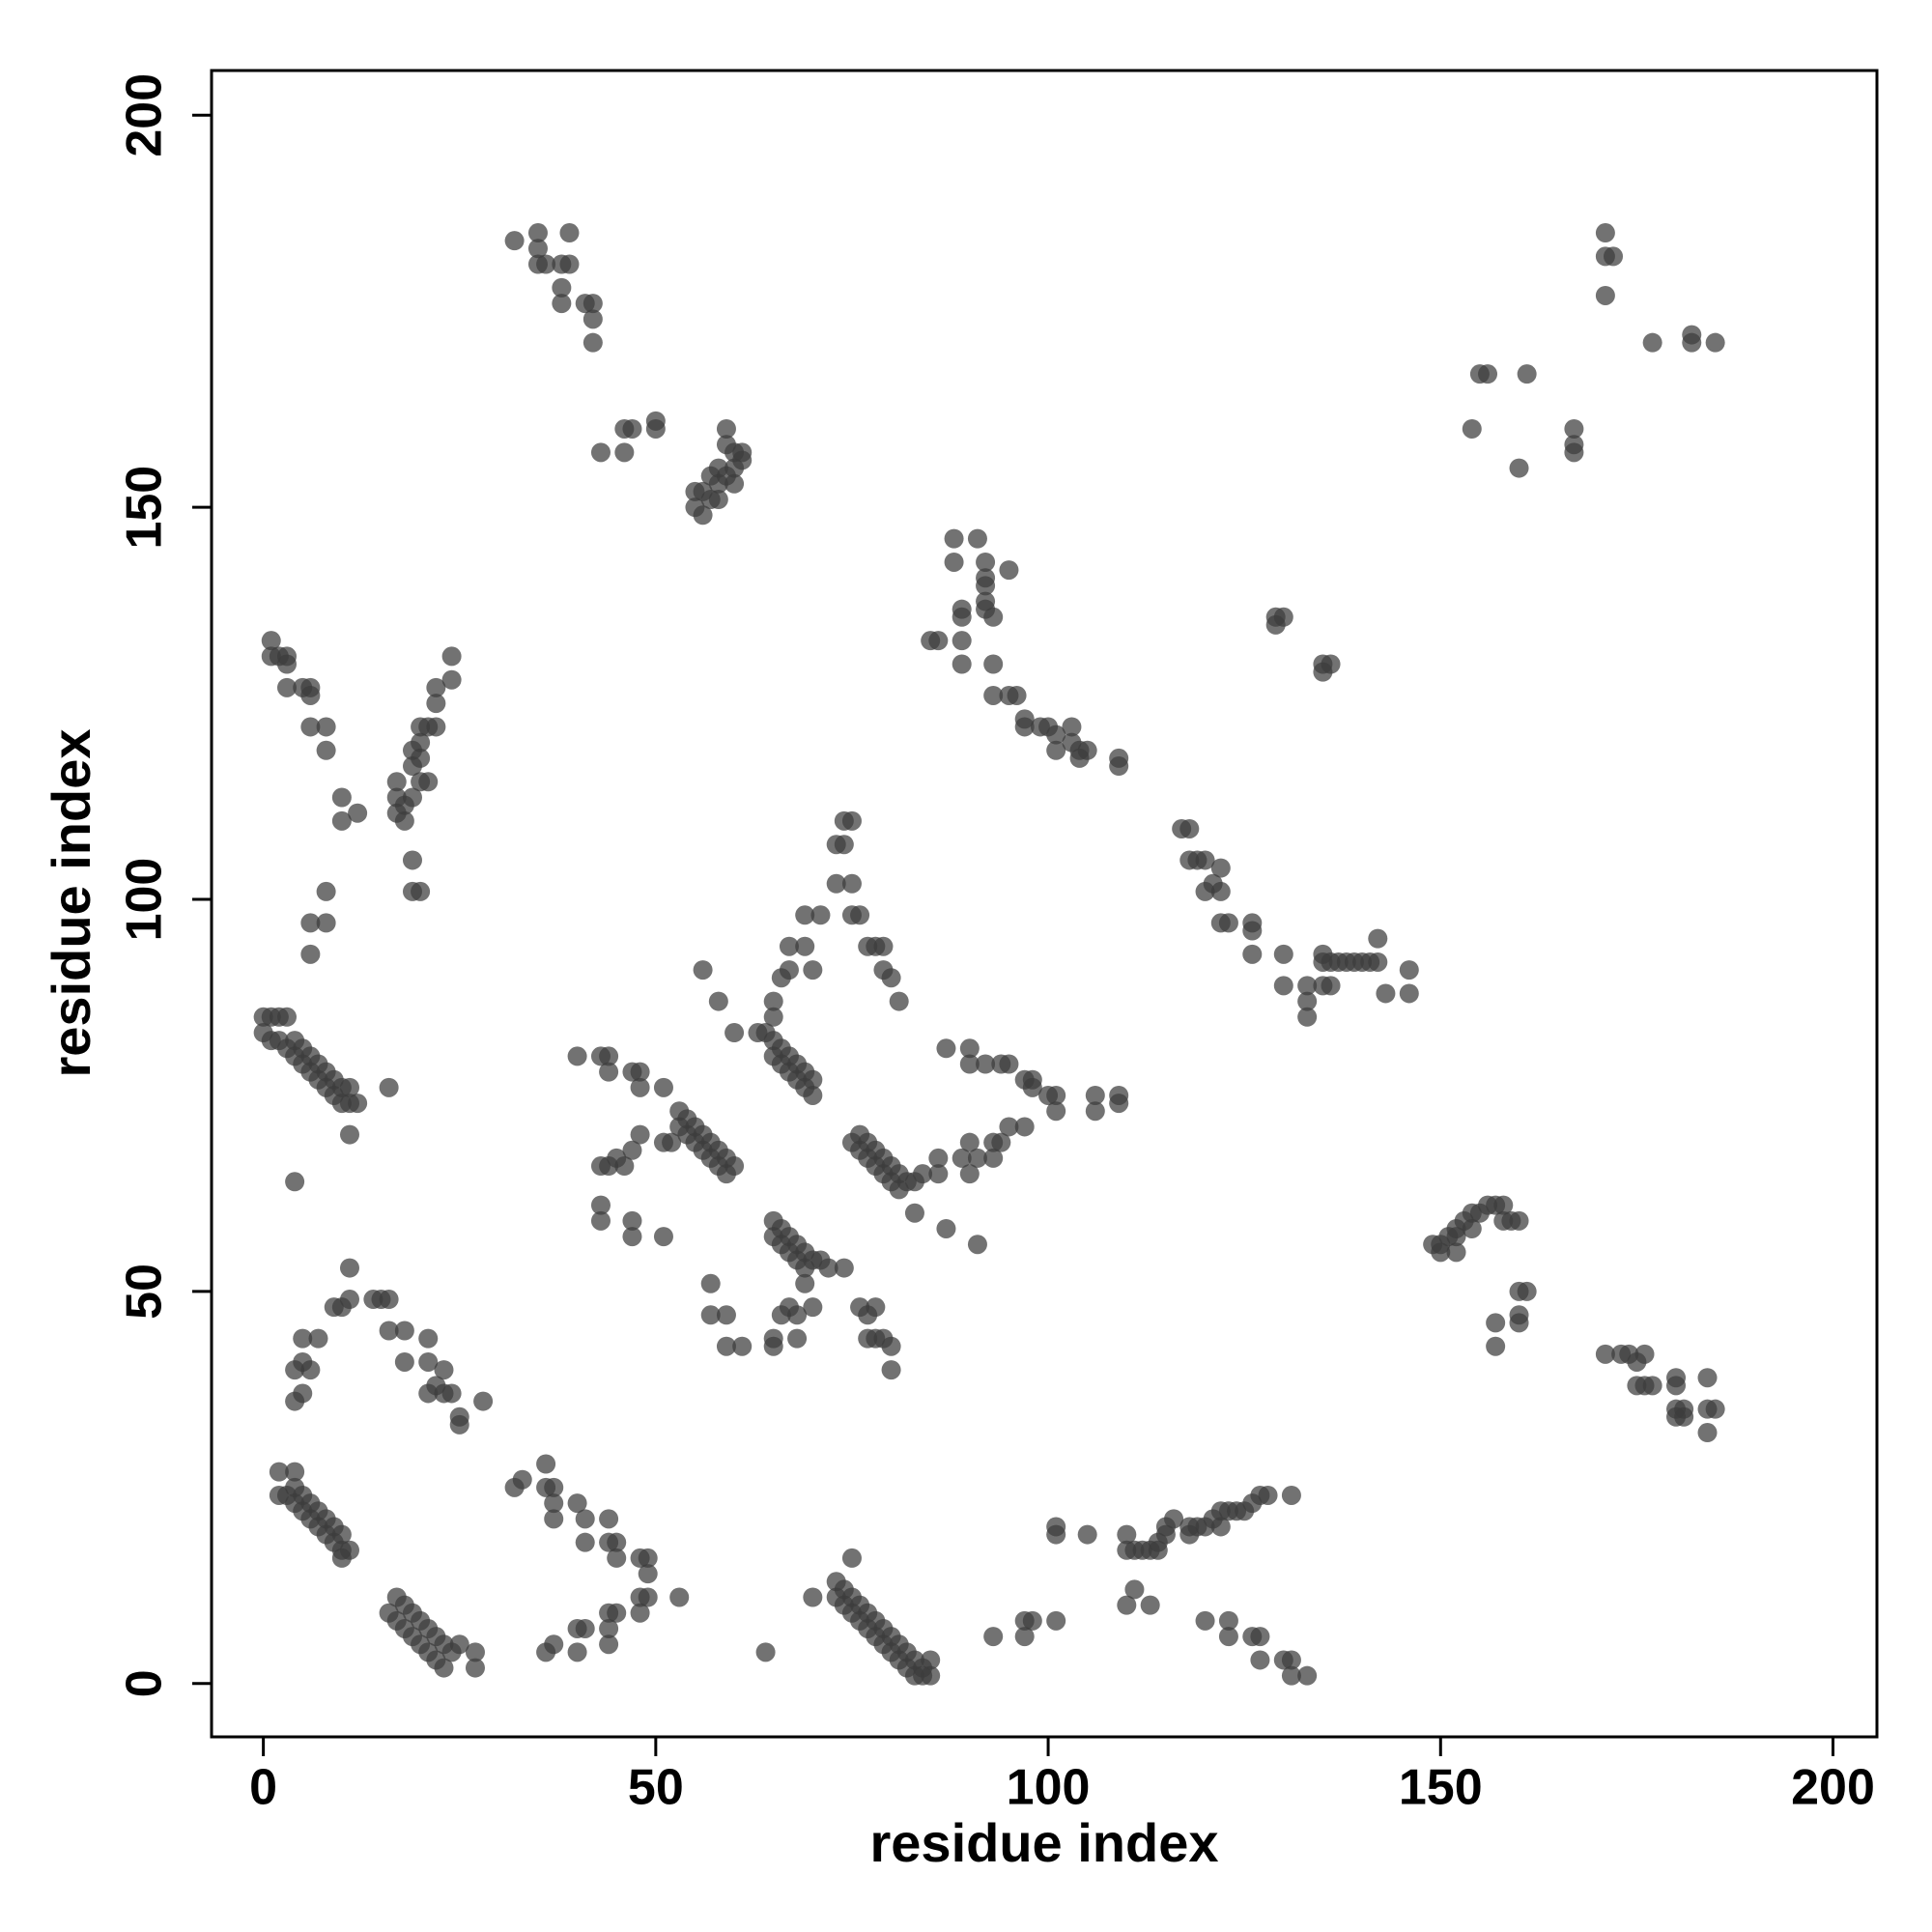 This screenshot has width=1932, height=1932. What do you see at coordinates (71, 902) in the screenshot?
I see `y-axis-title: residue index` at bounding box center [71, 902].